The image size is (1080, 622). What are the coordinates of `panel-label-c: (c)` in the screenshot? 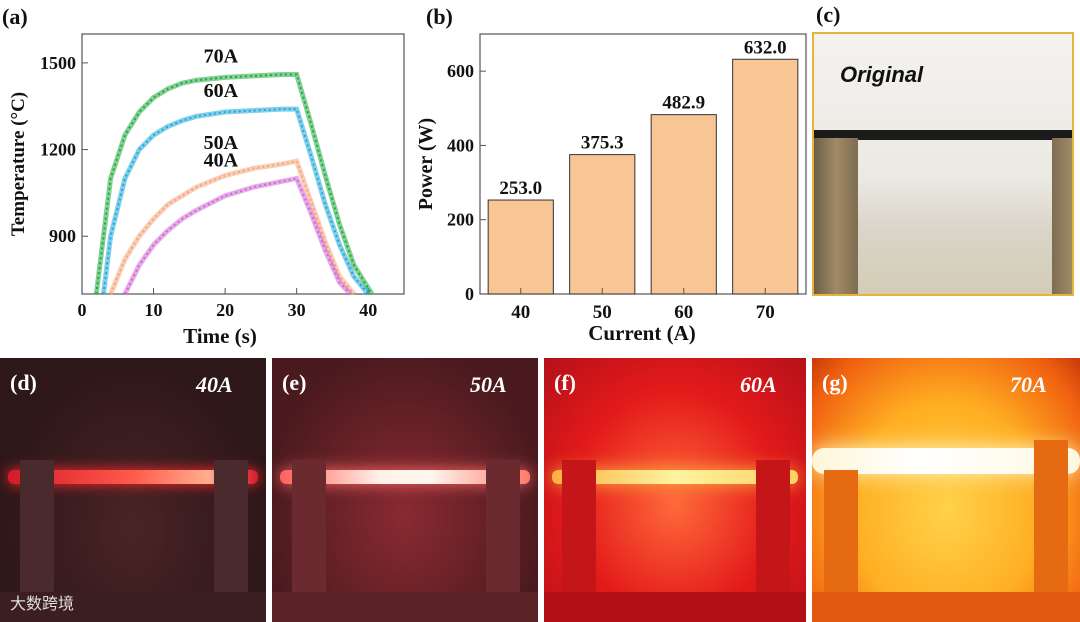 It's located at (828, 14).